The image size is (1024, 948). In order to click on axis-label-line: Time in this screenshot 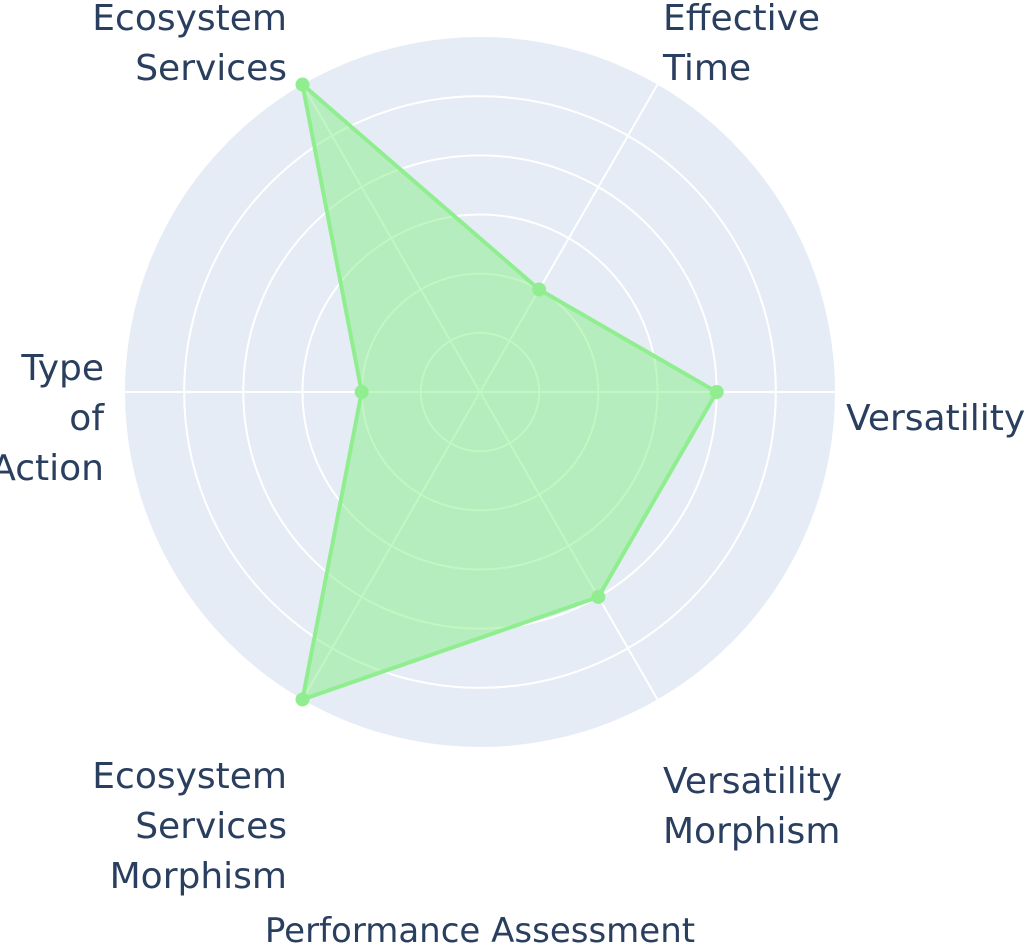, I will do `click(706, 68)`.